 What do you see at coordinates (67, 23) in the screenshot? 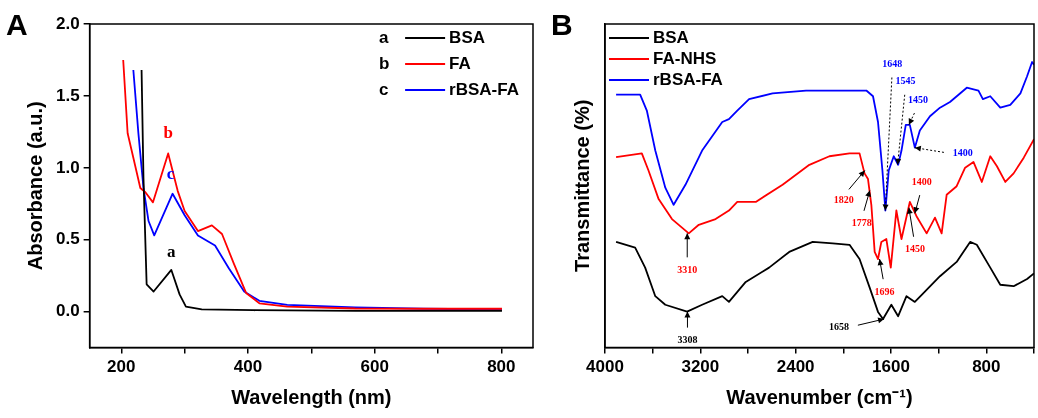
I see `y-tick-label: 2.0` at bounding box center [67, 23].